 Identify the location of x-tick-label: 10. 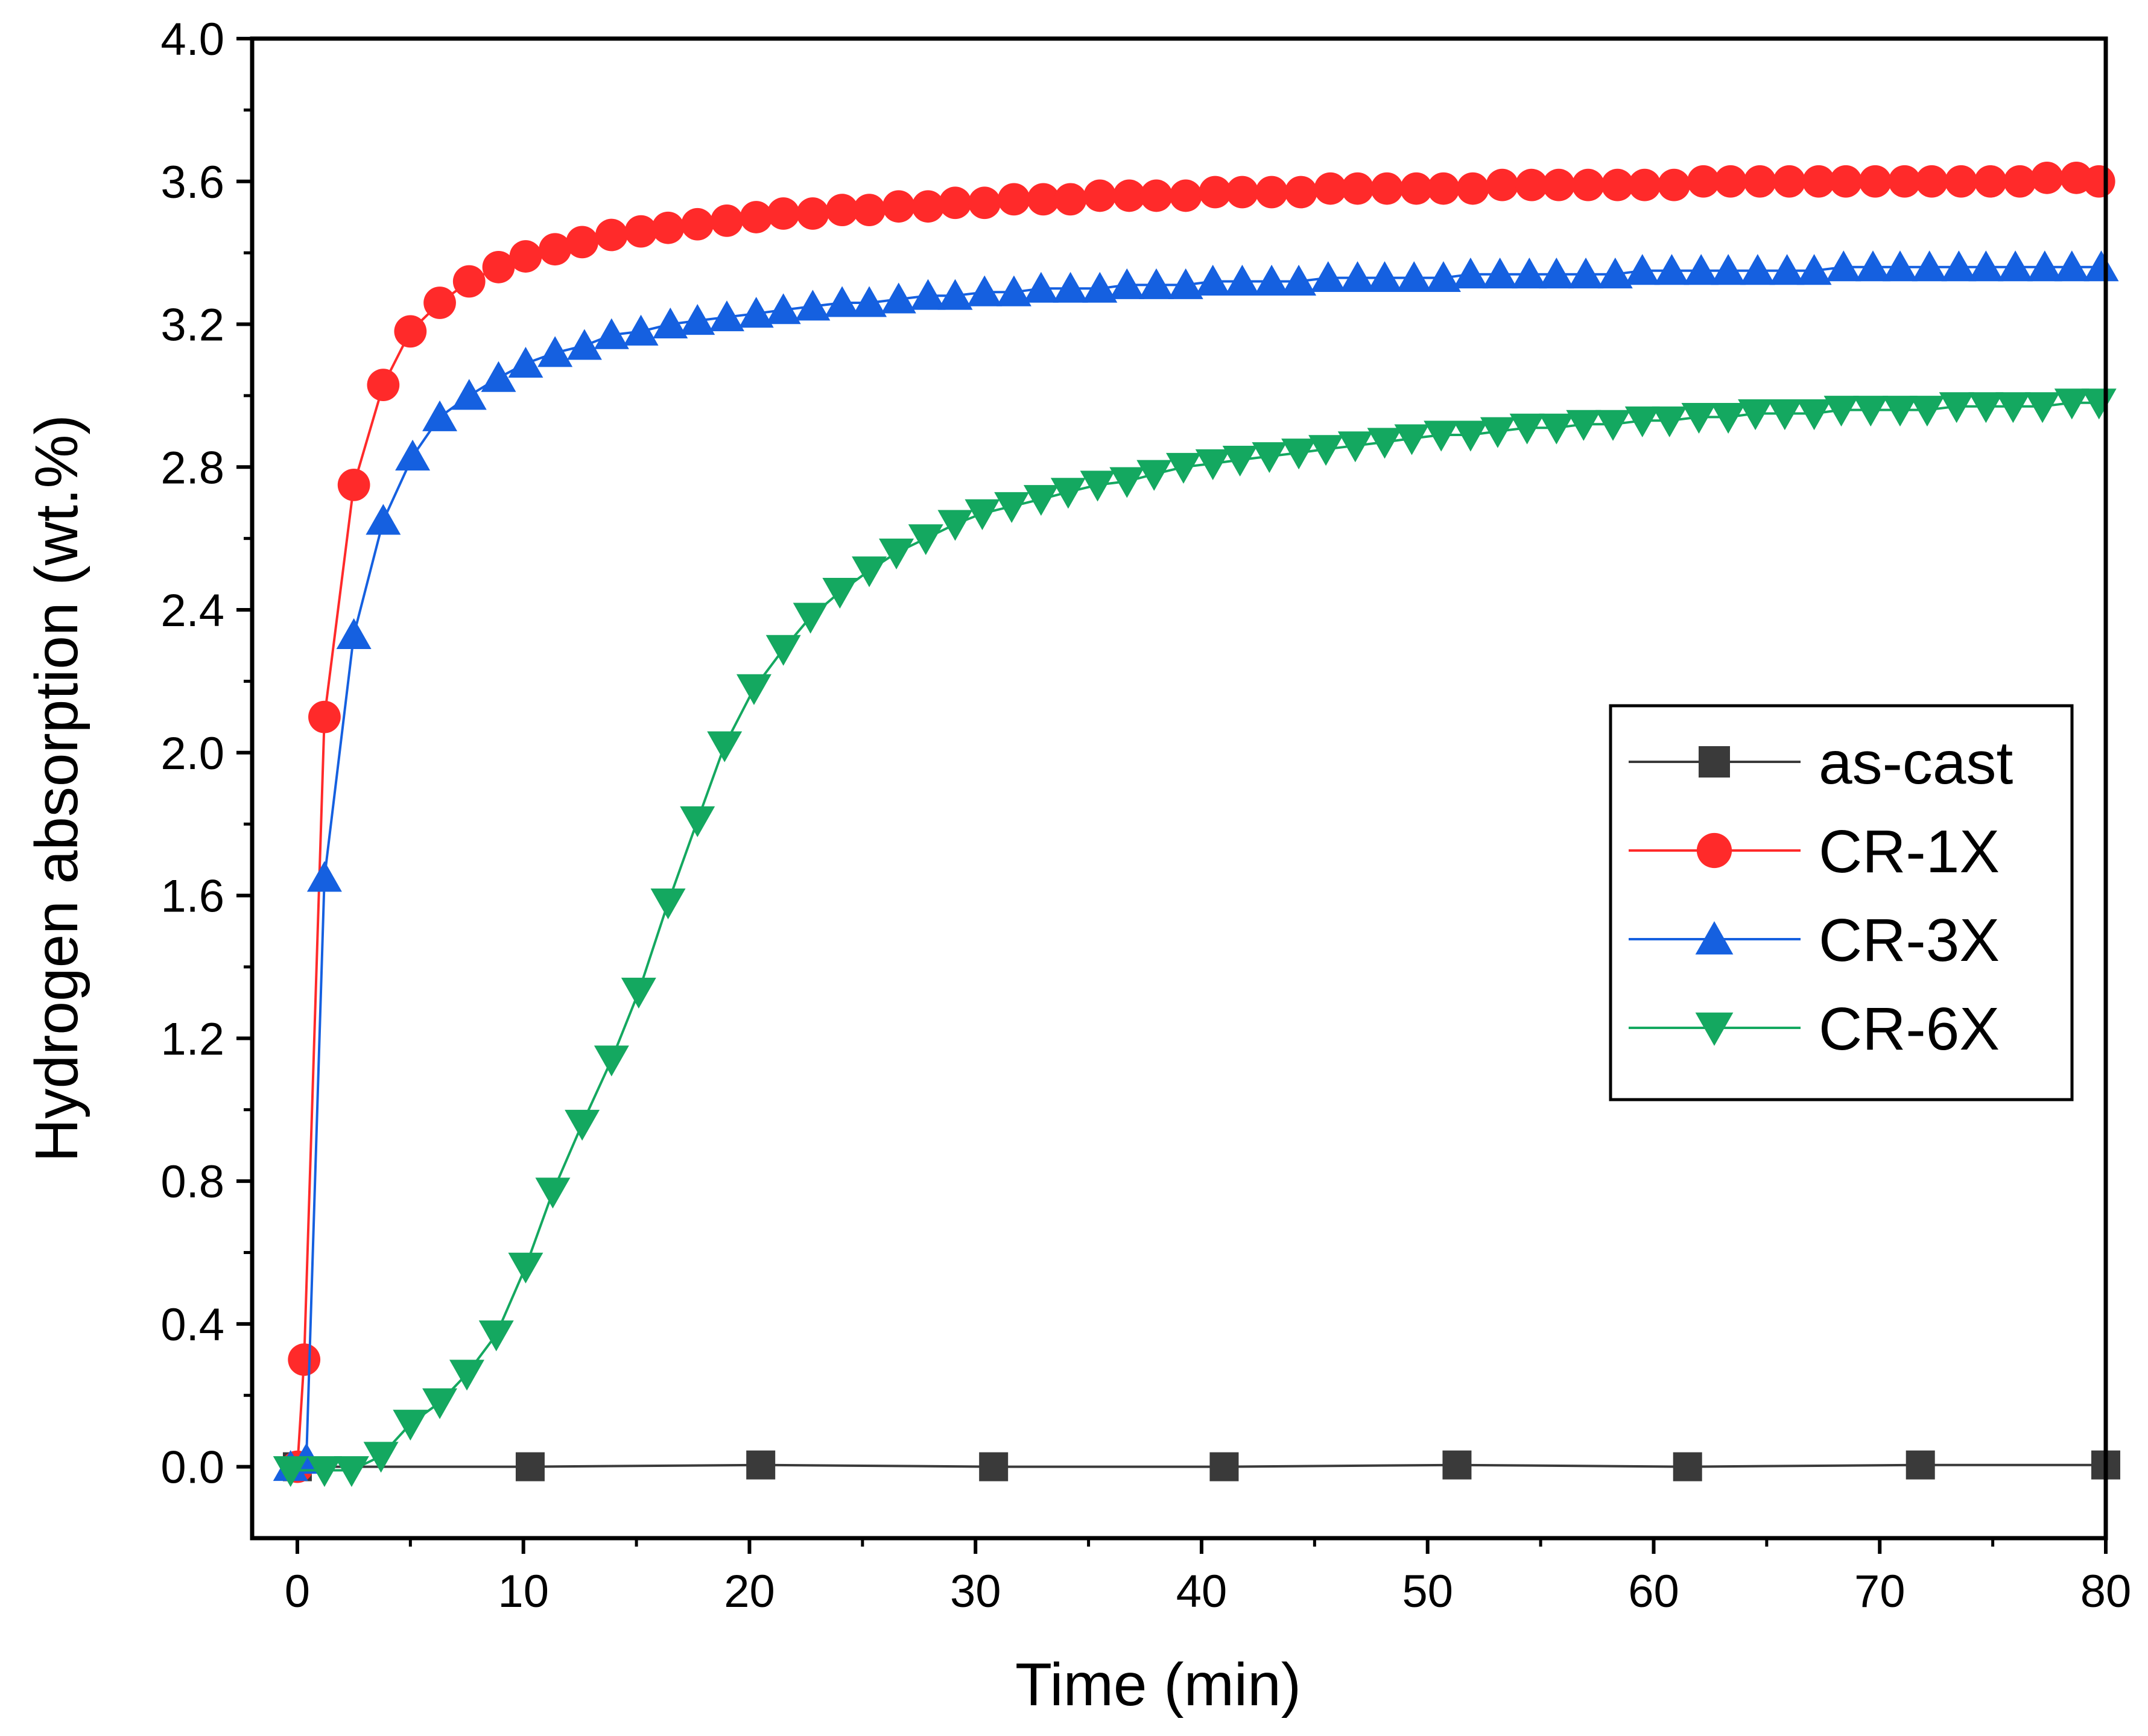
(523, 1591).